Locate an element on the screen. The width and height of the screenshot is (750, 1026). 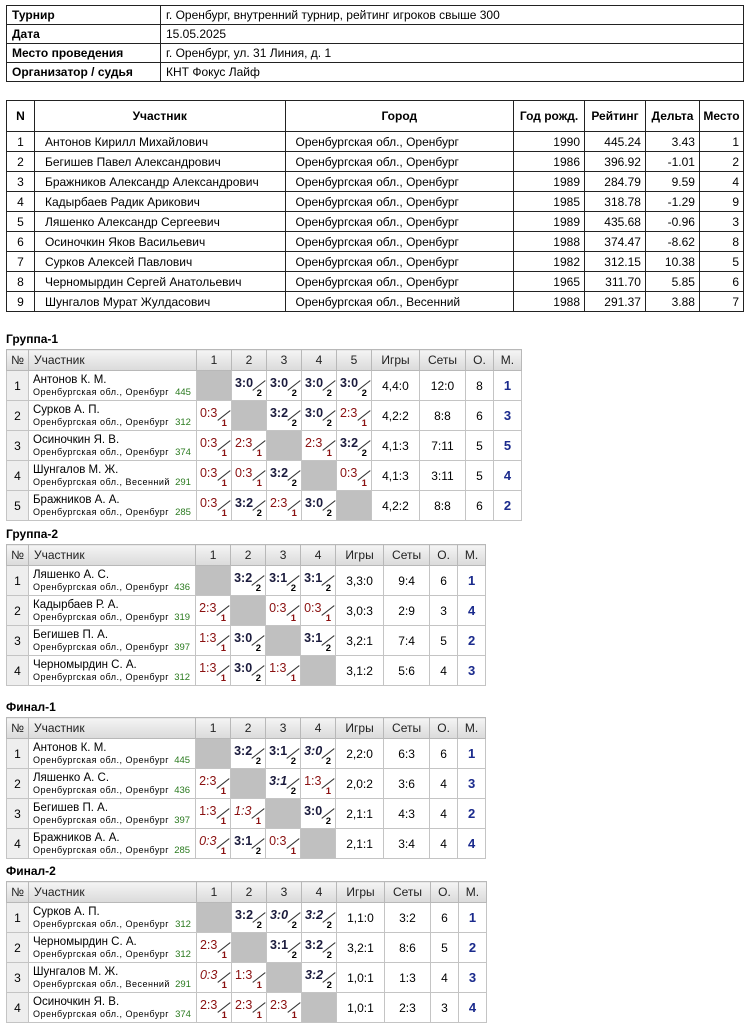
participant-num: 2 is located at coordinates (20, 161).